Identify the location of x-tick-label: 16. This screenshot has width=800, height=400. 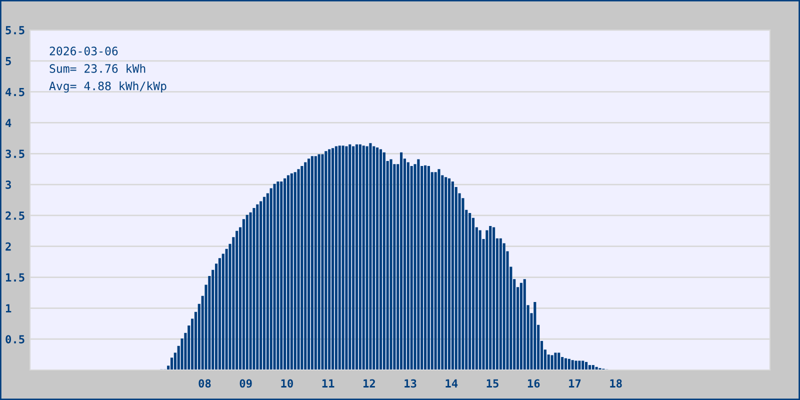
(534, 383).